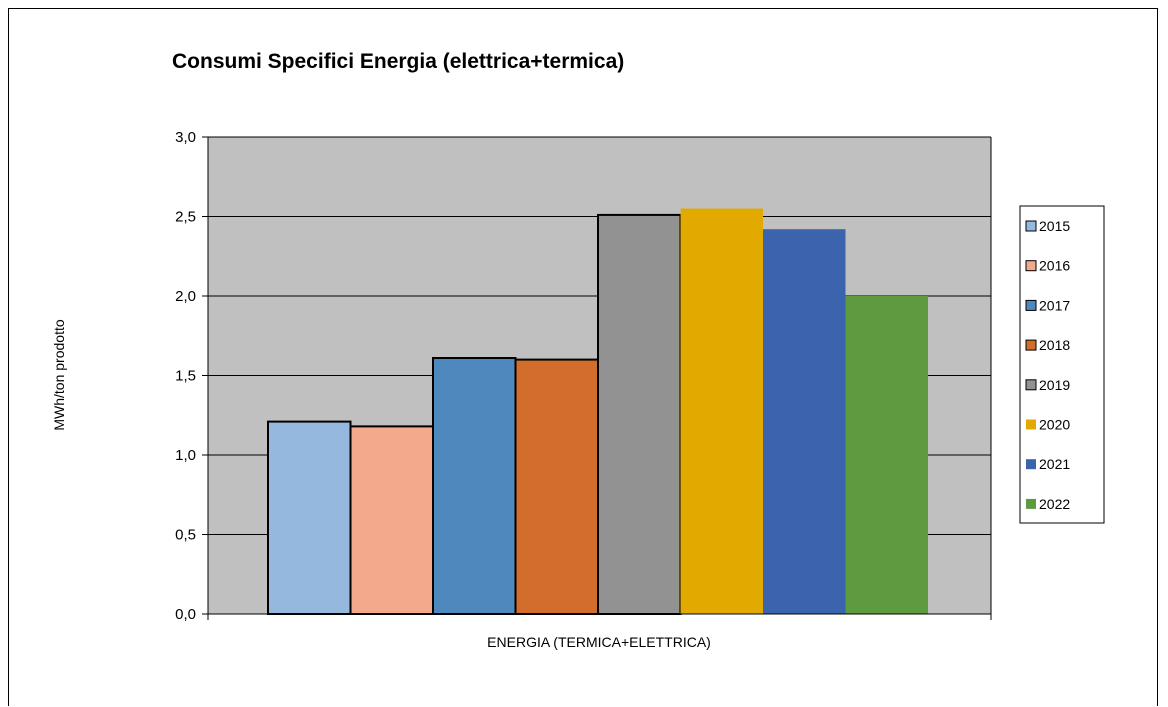 This screenshot has width=1168, height=707. I want to click on y-tick-label: 1,0, so click(185, 455).